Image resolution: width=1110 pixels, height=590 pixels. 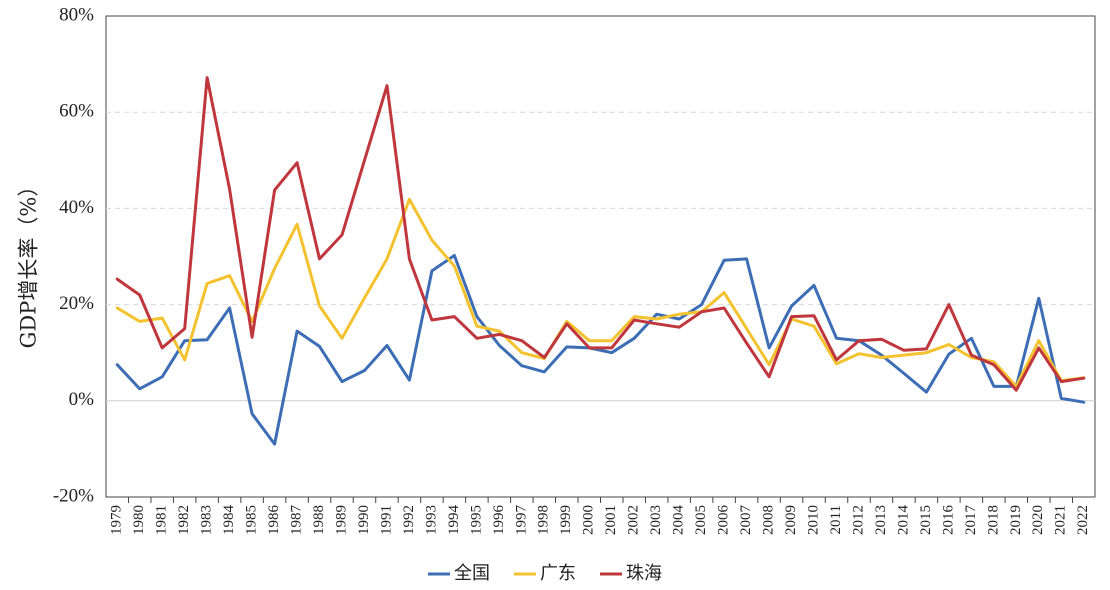 I want to click on x-tick-label: 1984, so click(x=229, y=520).